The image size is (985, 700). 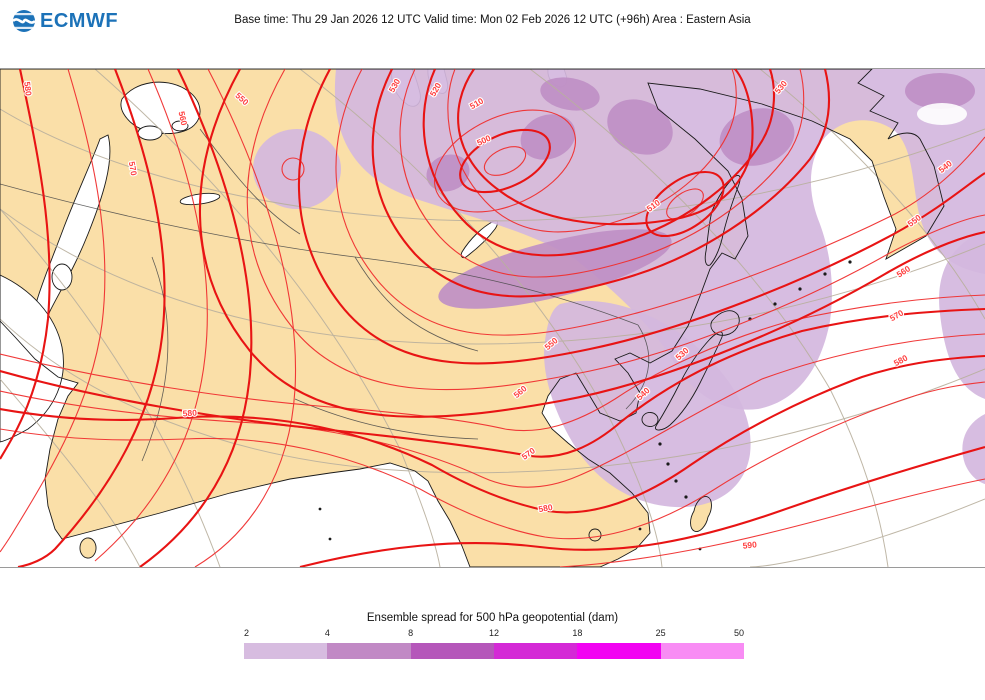 What do you see at coordinates (660, 633) in the screenshot?
I see `legend-tick: 25` at bounding box center [660, 633].